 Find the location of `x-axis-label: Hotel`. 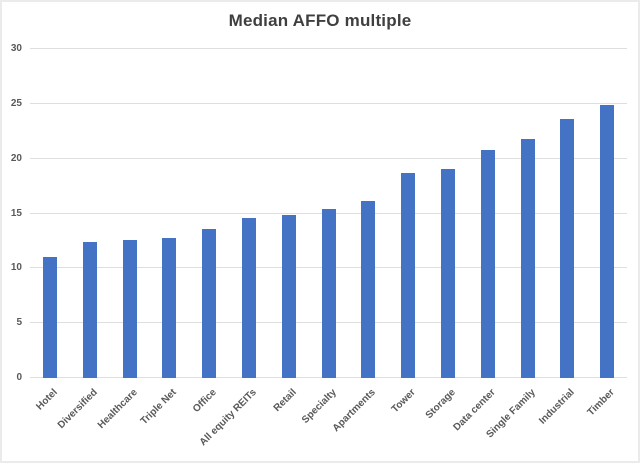

x-axis-label: Hotel is located at coordinates (47, 400).